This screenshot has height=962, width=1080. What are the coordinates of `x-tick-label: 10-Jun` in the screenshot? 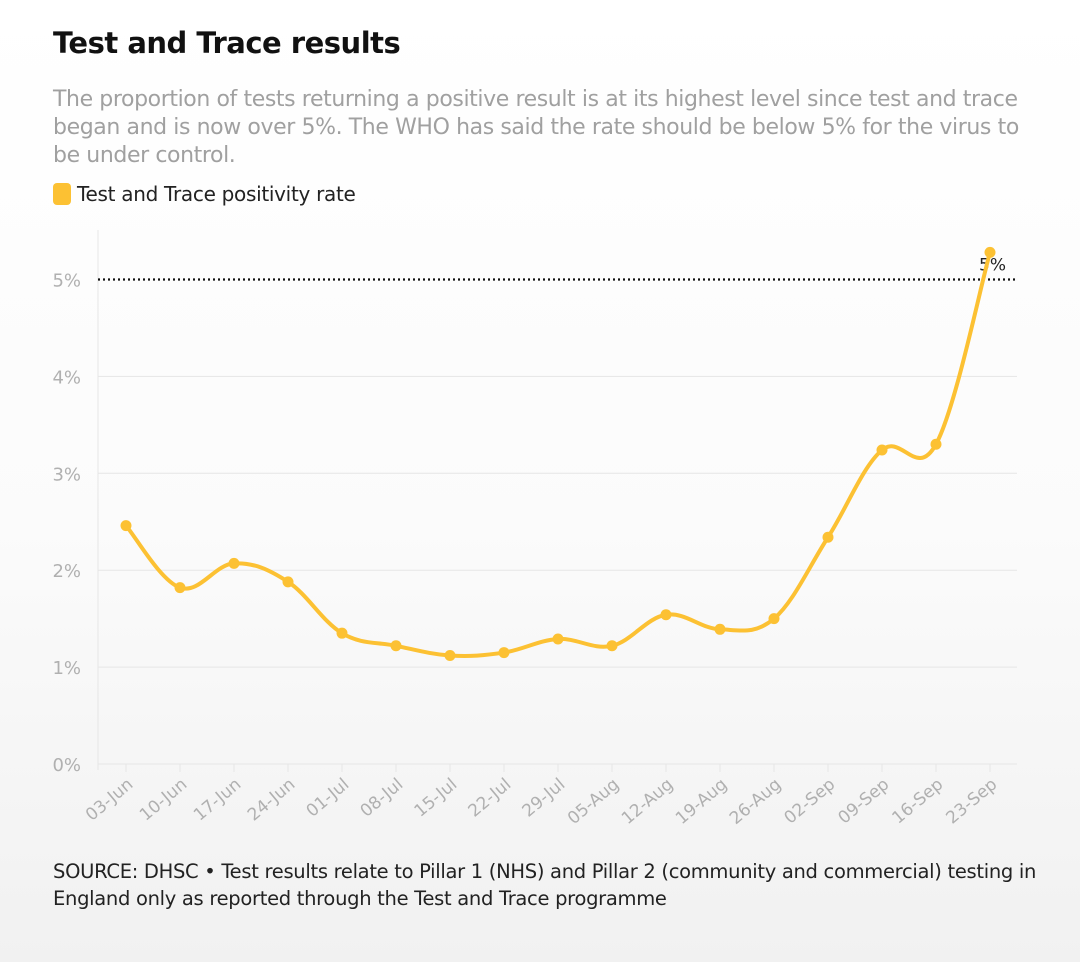 It's located at (163, 800).